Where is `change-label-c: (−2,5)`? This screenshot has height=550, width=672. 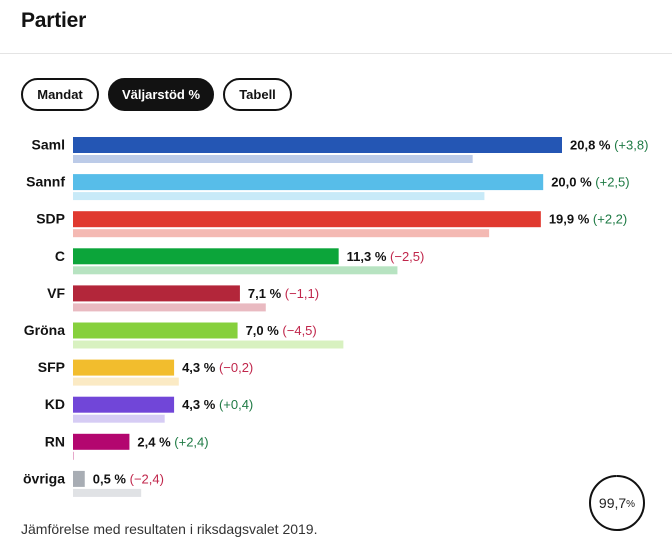
change-label-c: (−2,5) is located at coordinates (407, 256).